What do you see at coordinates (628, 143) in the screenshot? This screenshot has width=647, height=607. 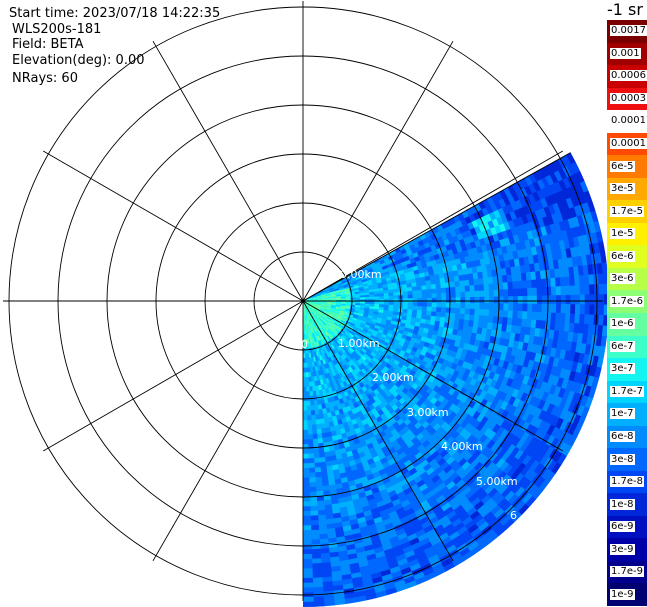 I see `colorbar-tick-label: 0.0001` at bounding box center [628, 143].